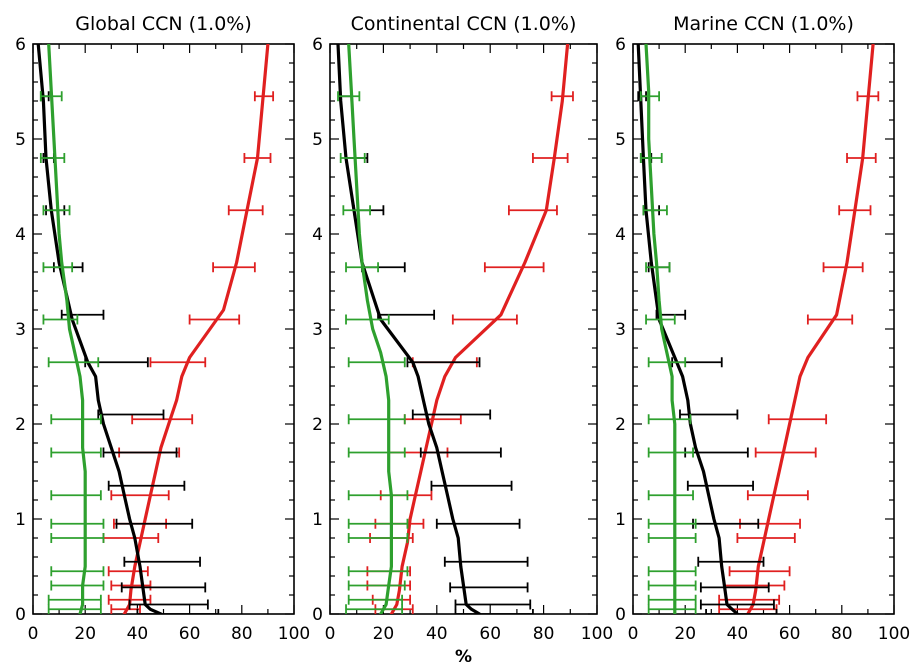  Describe the element at coordinates (620, 140) in the screenshot. I see `y-tick-label: 5` at that location.